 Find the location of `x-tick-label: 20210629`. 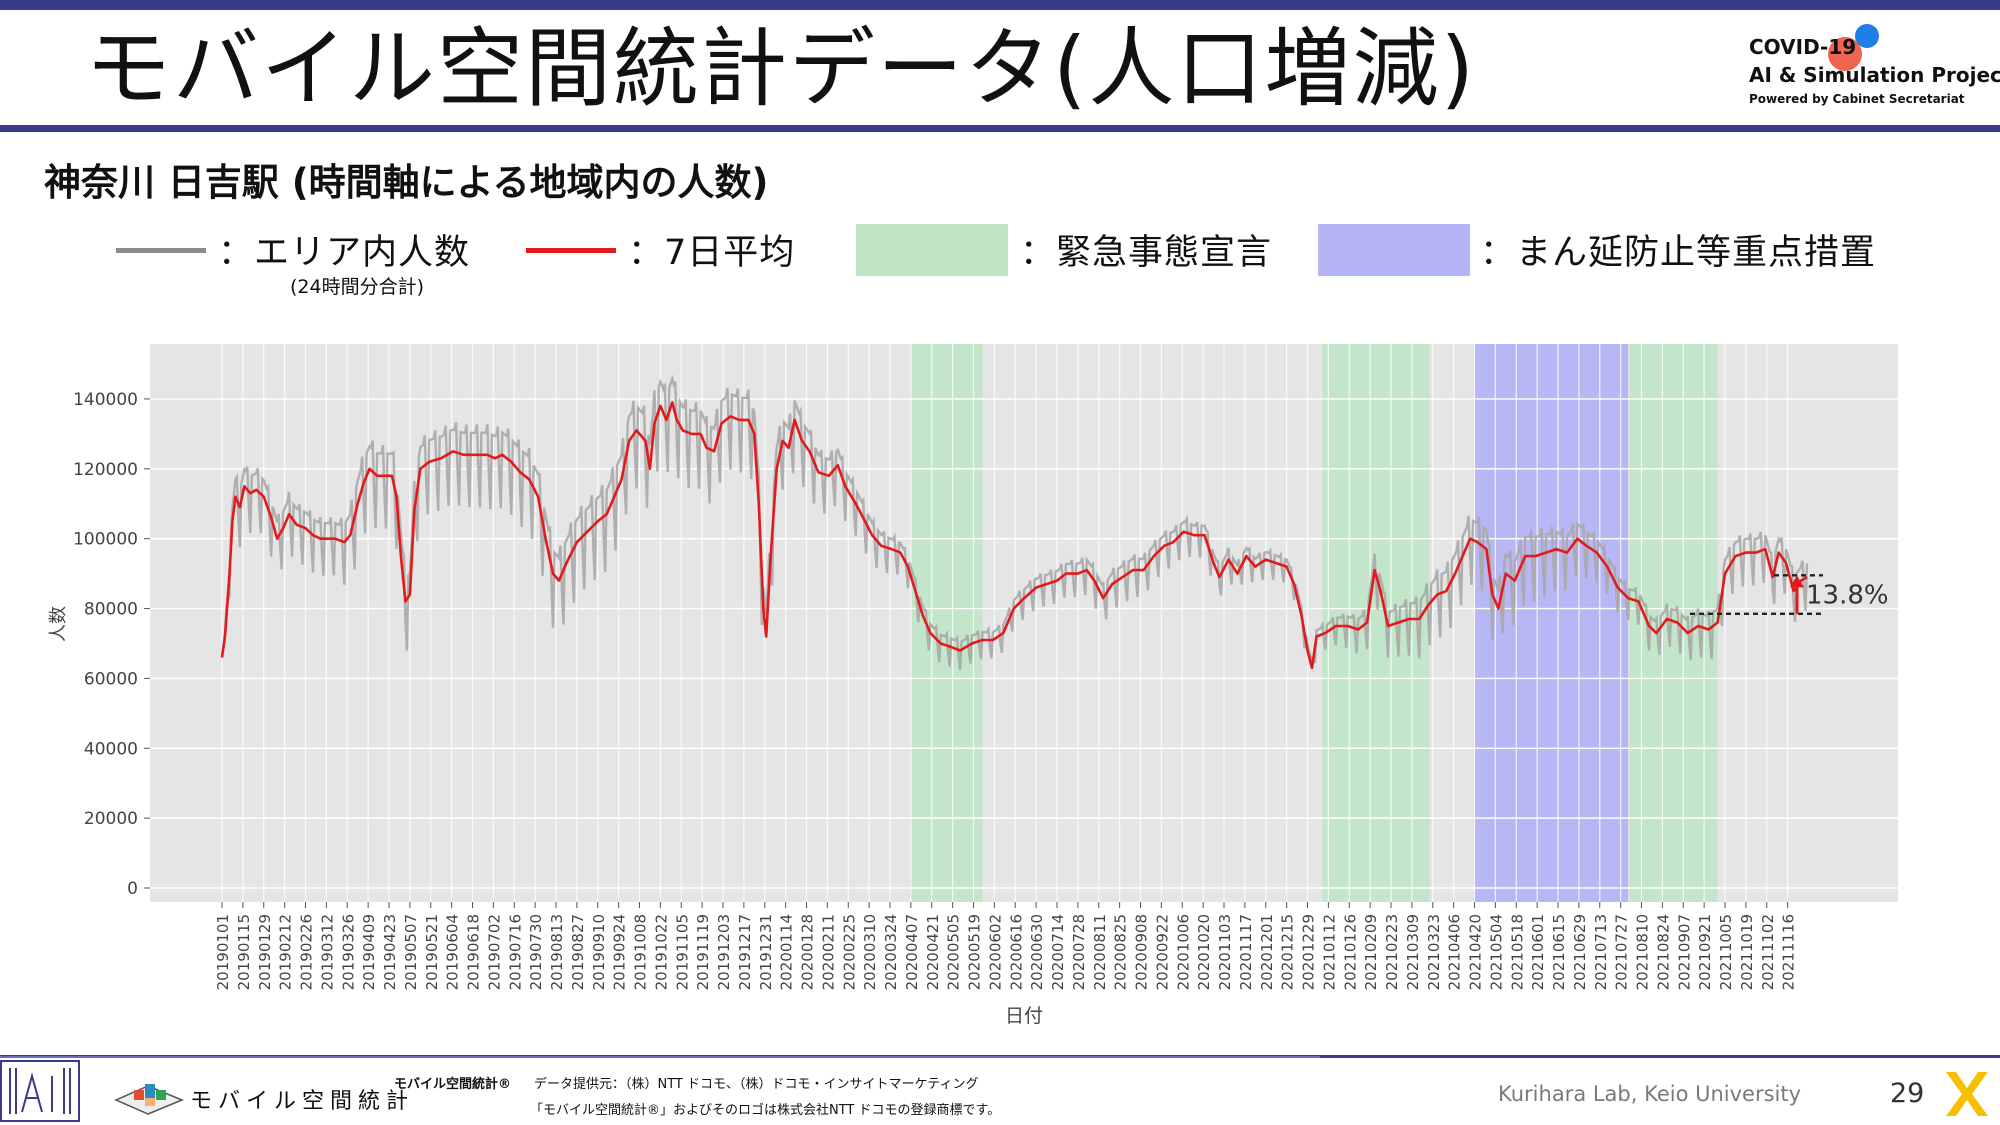

x-tick-label: 20210629 is located at coordinates (1580, 952).